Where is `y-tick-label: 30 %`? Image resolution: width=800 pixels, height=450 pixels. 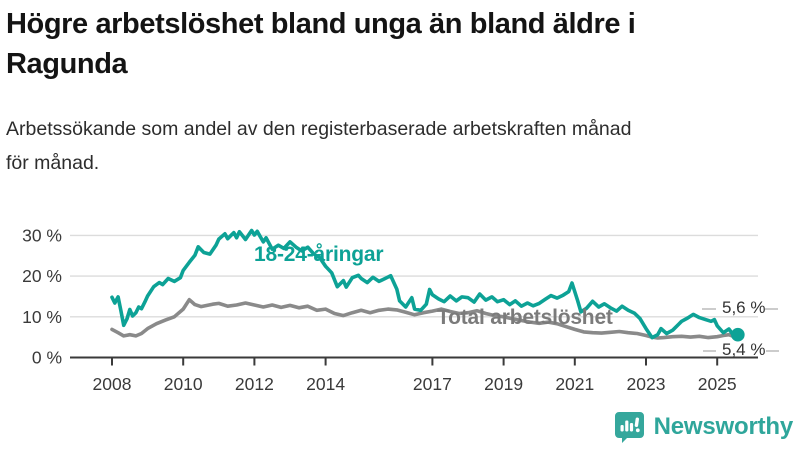 y-tick-label: 30 % is located at coordinates (42, 235).